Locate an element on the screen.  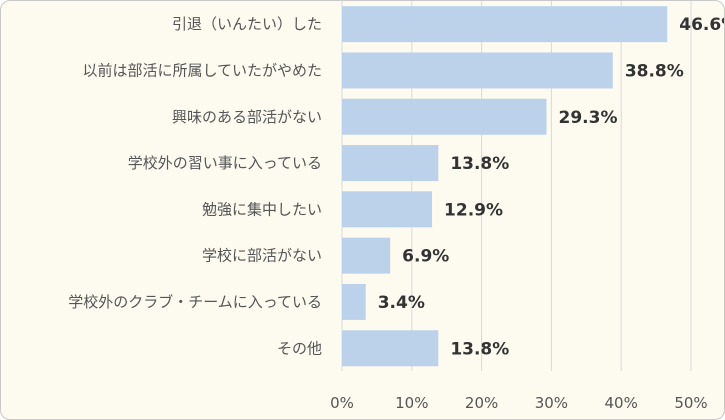
value-label: 12.9% is located at coordinates (473, 210).